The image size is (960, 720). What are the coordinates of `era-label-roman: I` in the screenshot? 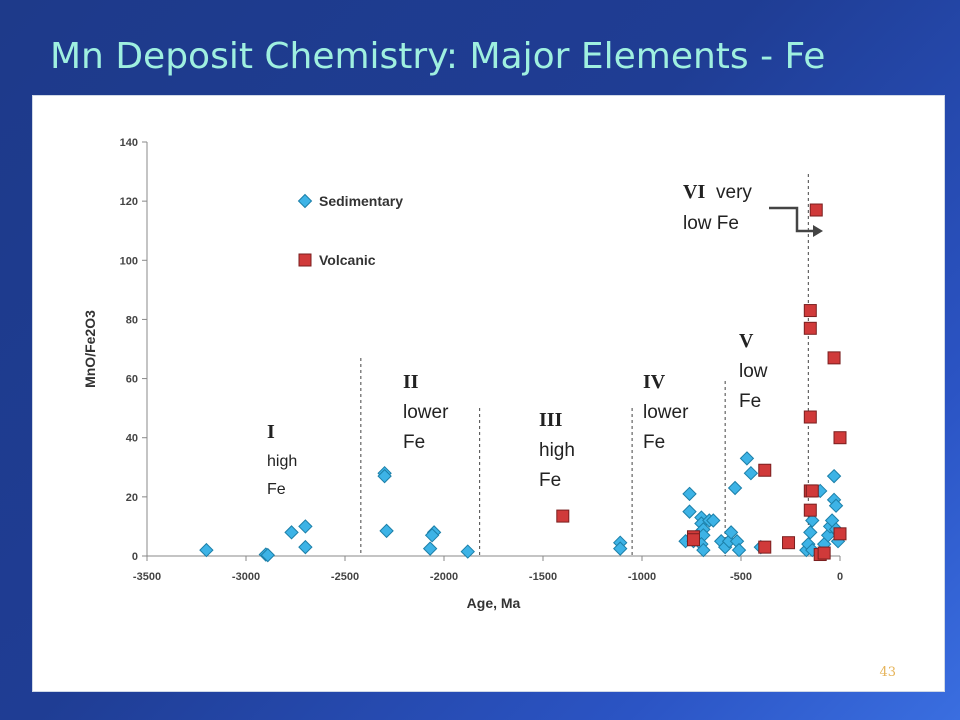 It's located at (271, 432).